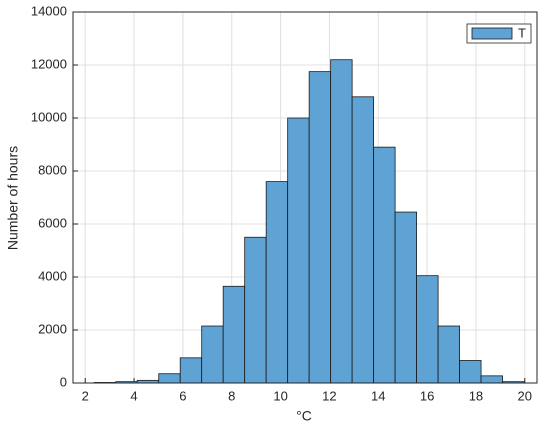  What do you see at coordinates (85, 395) in the screenshot?
I see `x-tick-label: 2` at bounding box center [85, 395].